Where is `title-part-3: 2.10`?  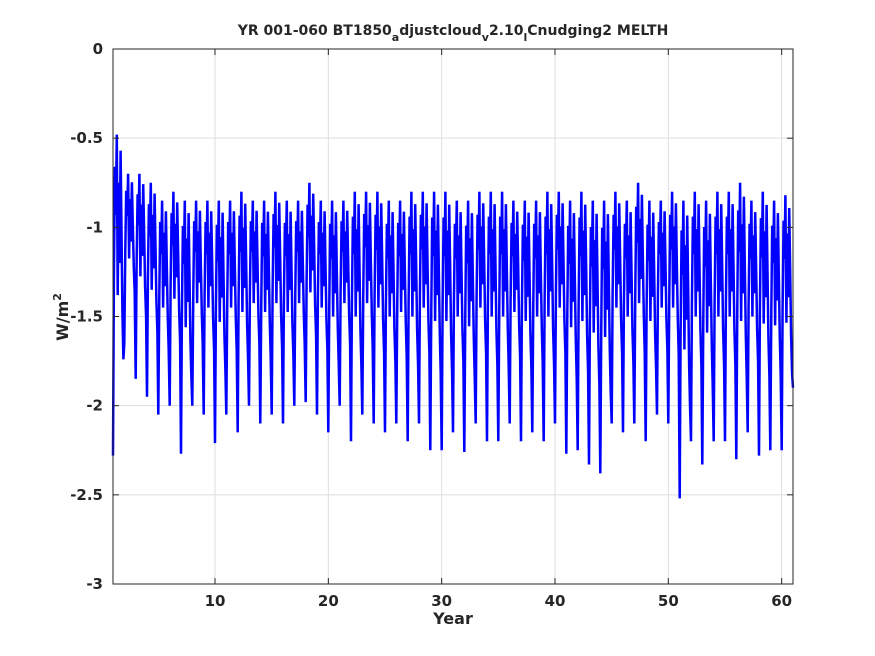 title-part-3: 2.10 is located at coordinates (506, 31).